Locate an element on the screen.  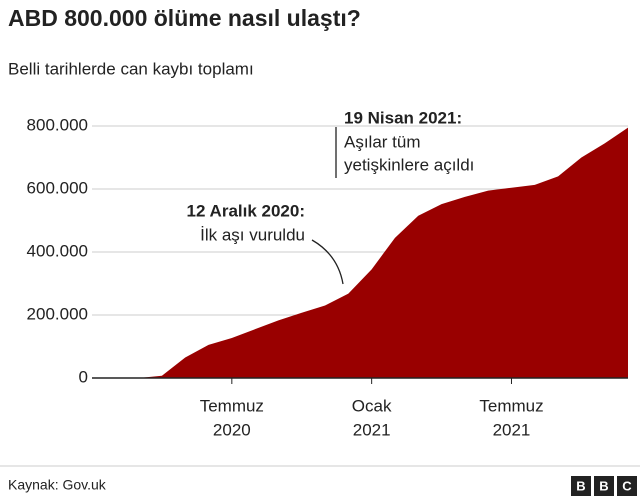
x-tick-label: Ocak is located at coordinates (372, 405).